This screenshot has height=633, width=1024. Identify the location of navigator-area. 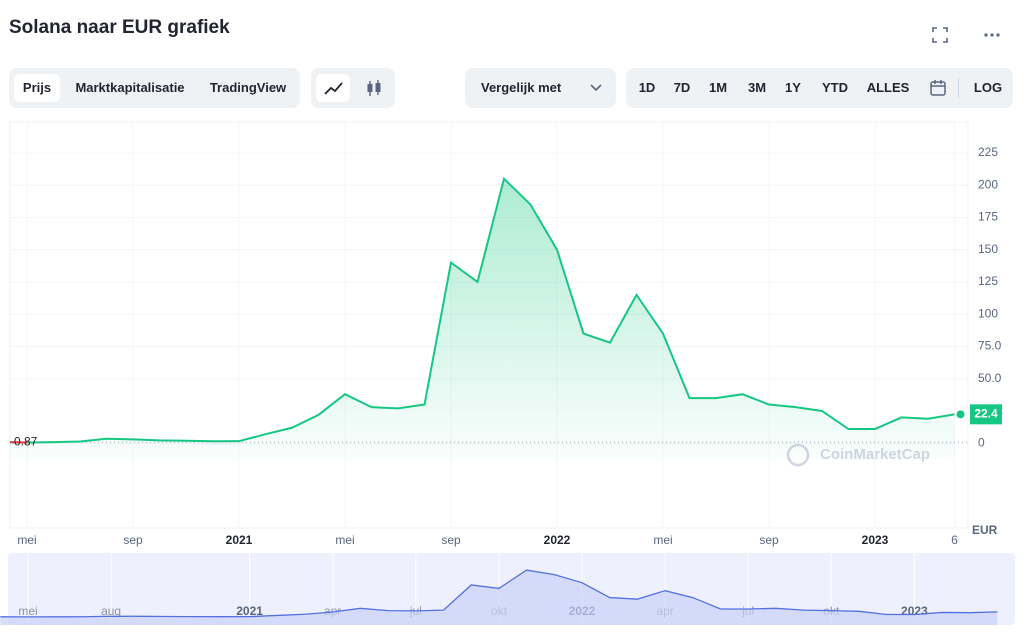
(499, 597).